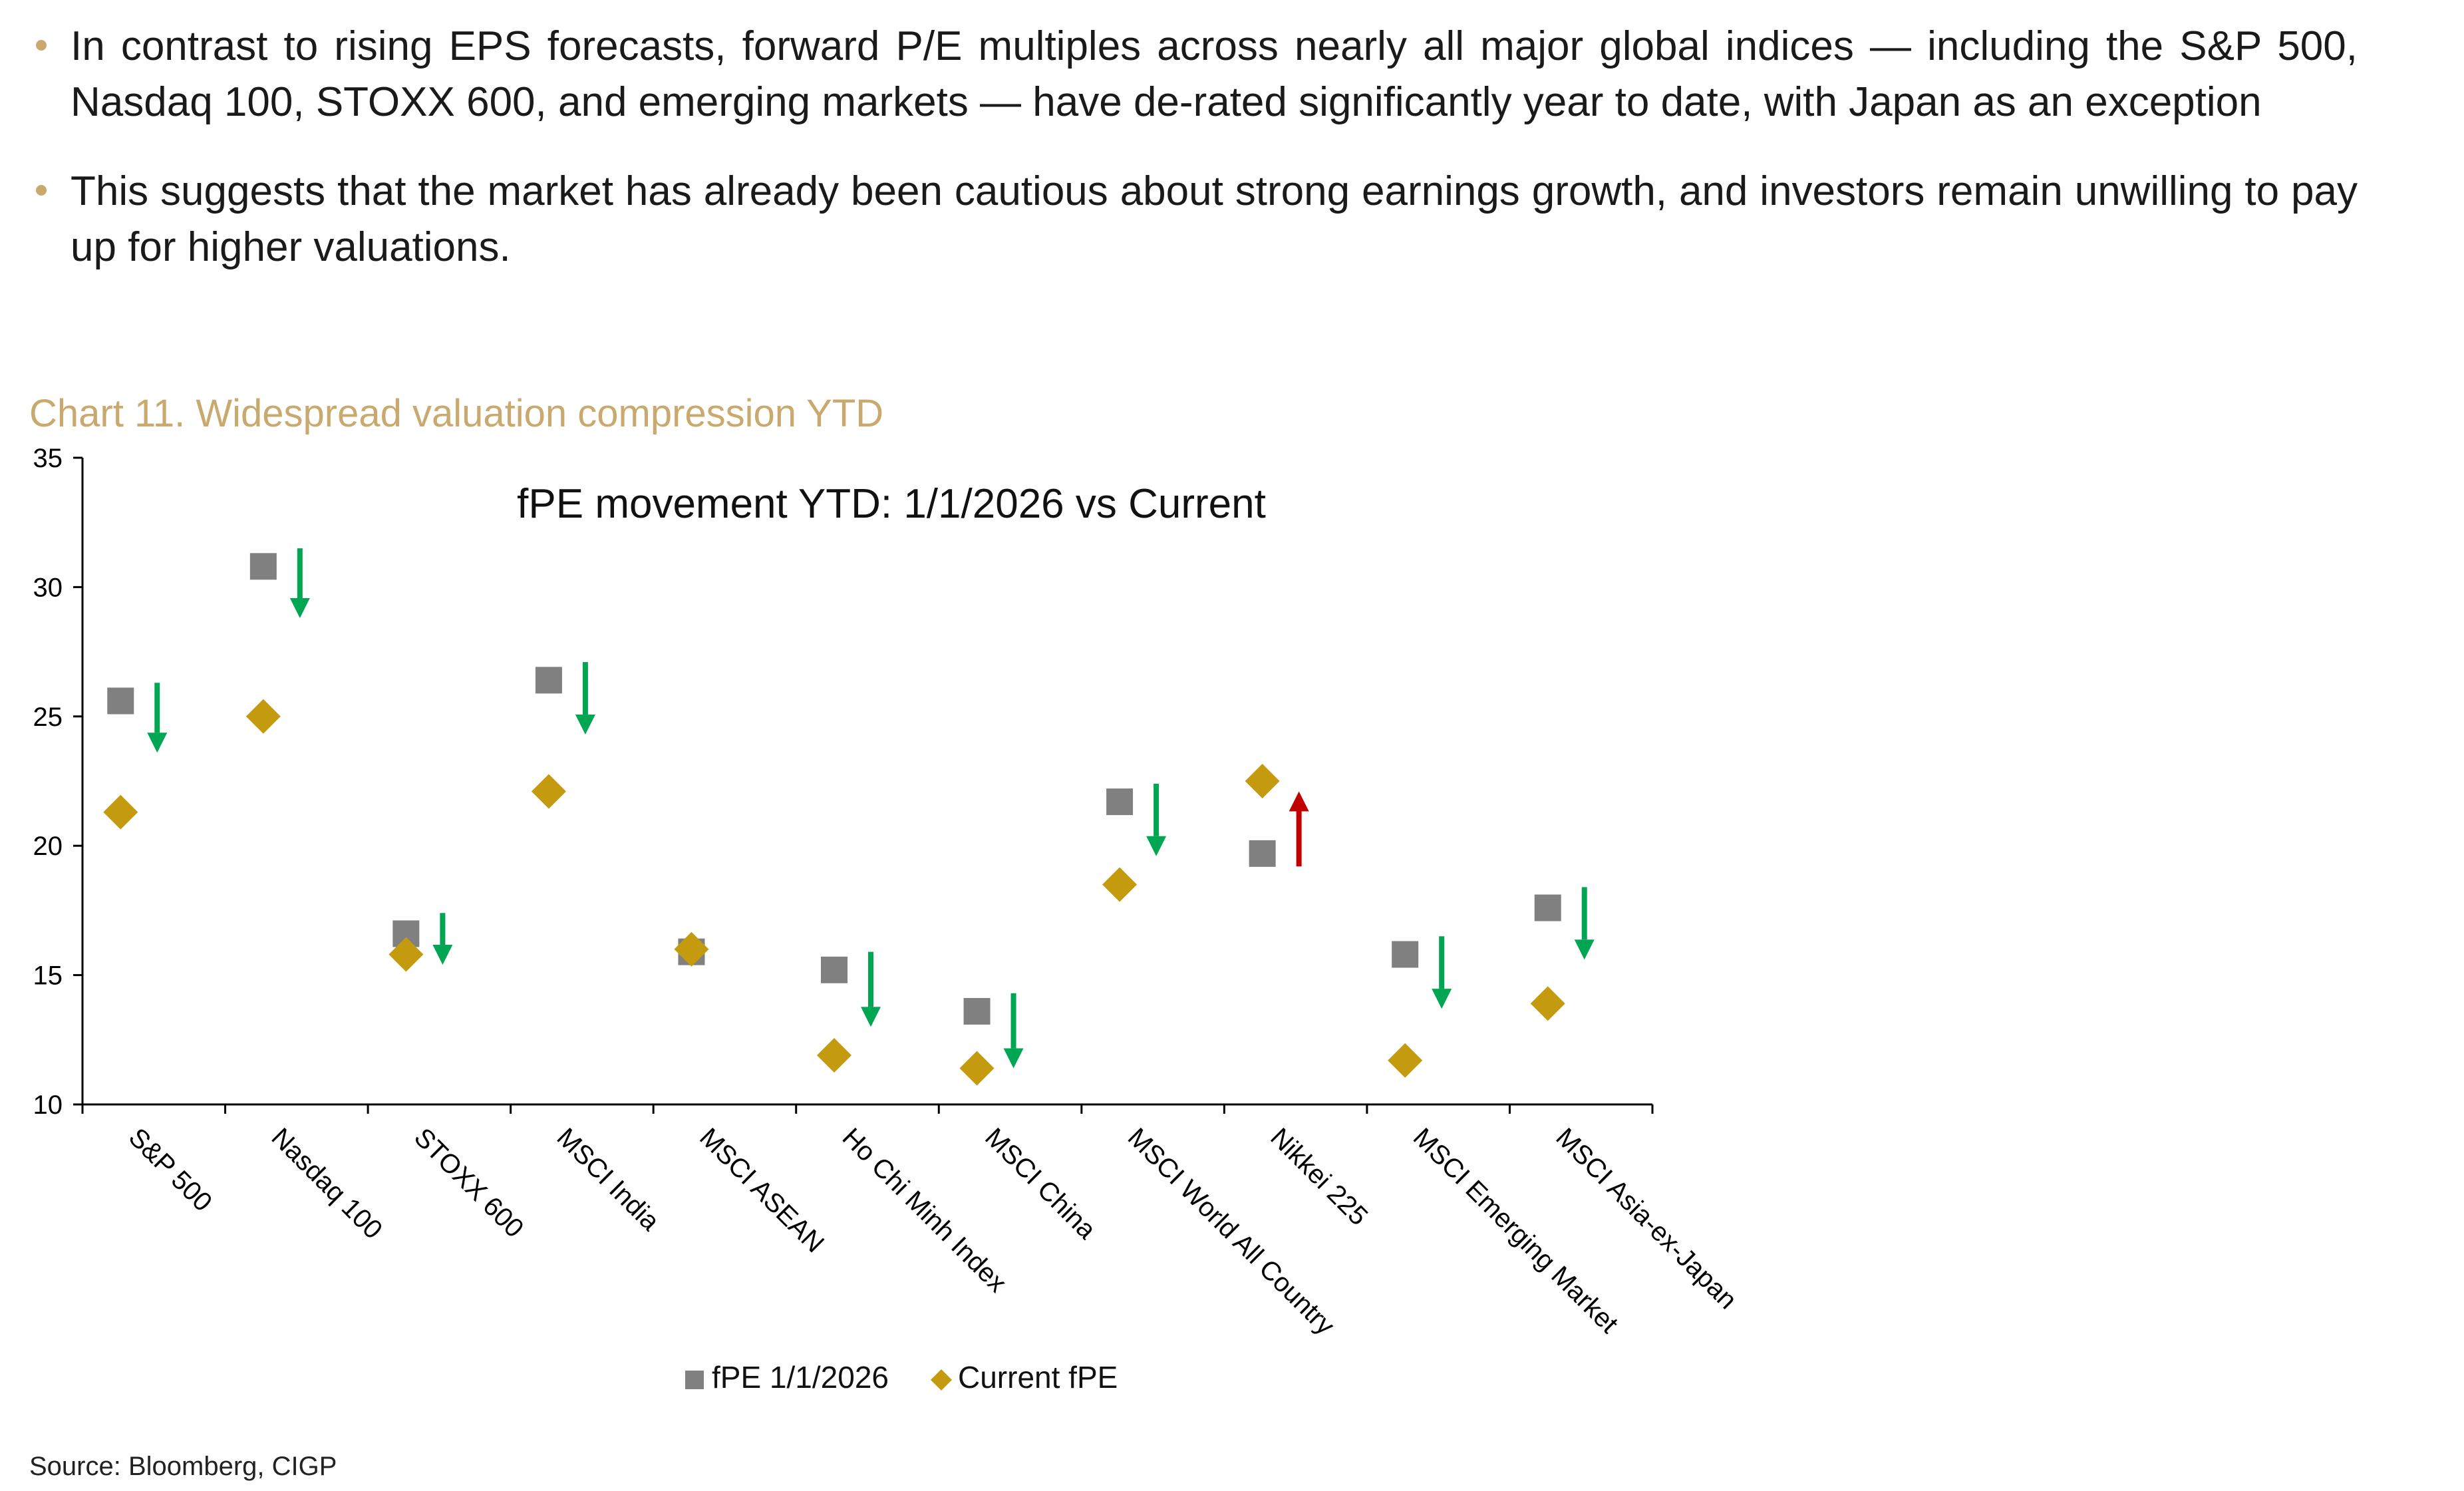  I want to click on x-category-label: Nasdaq 100, so click(326, 1183).